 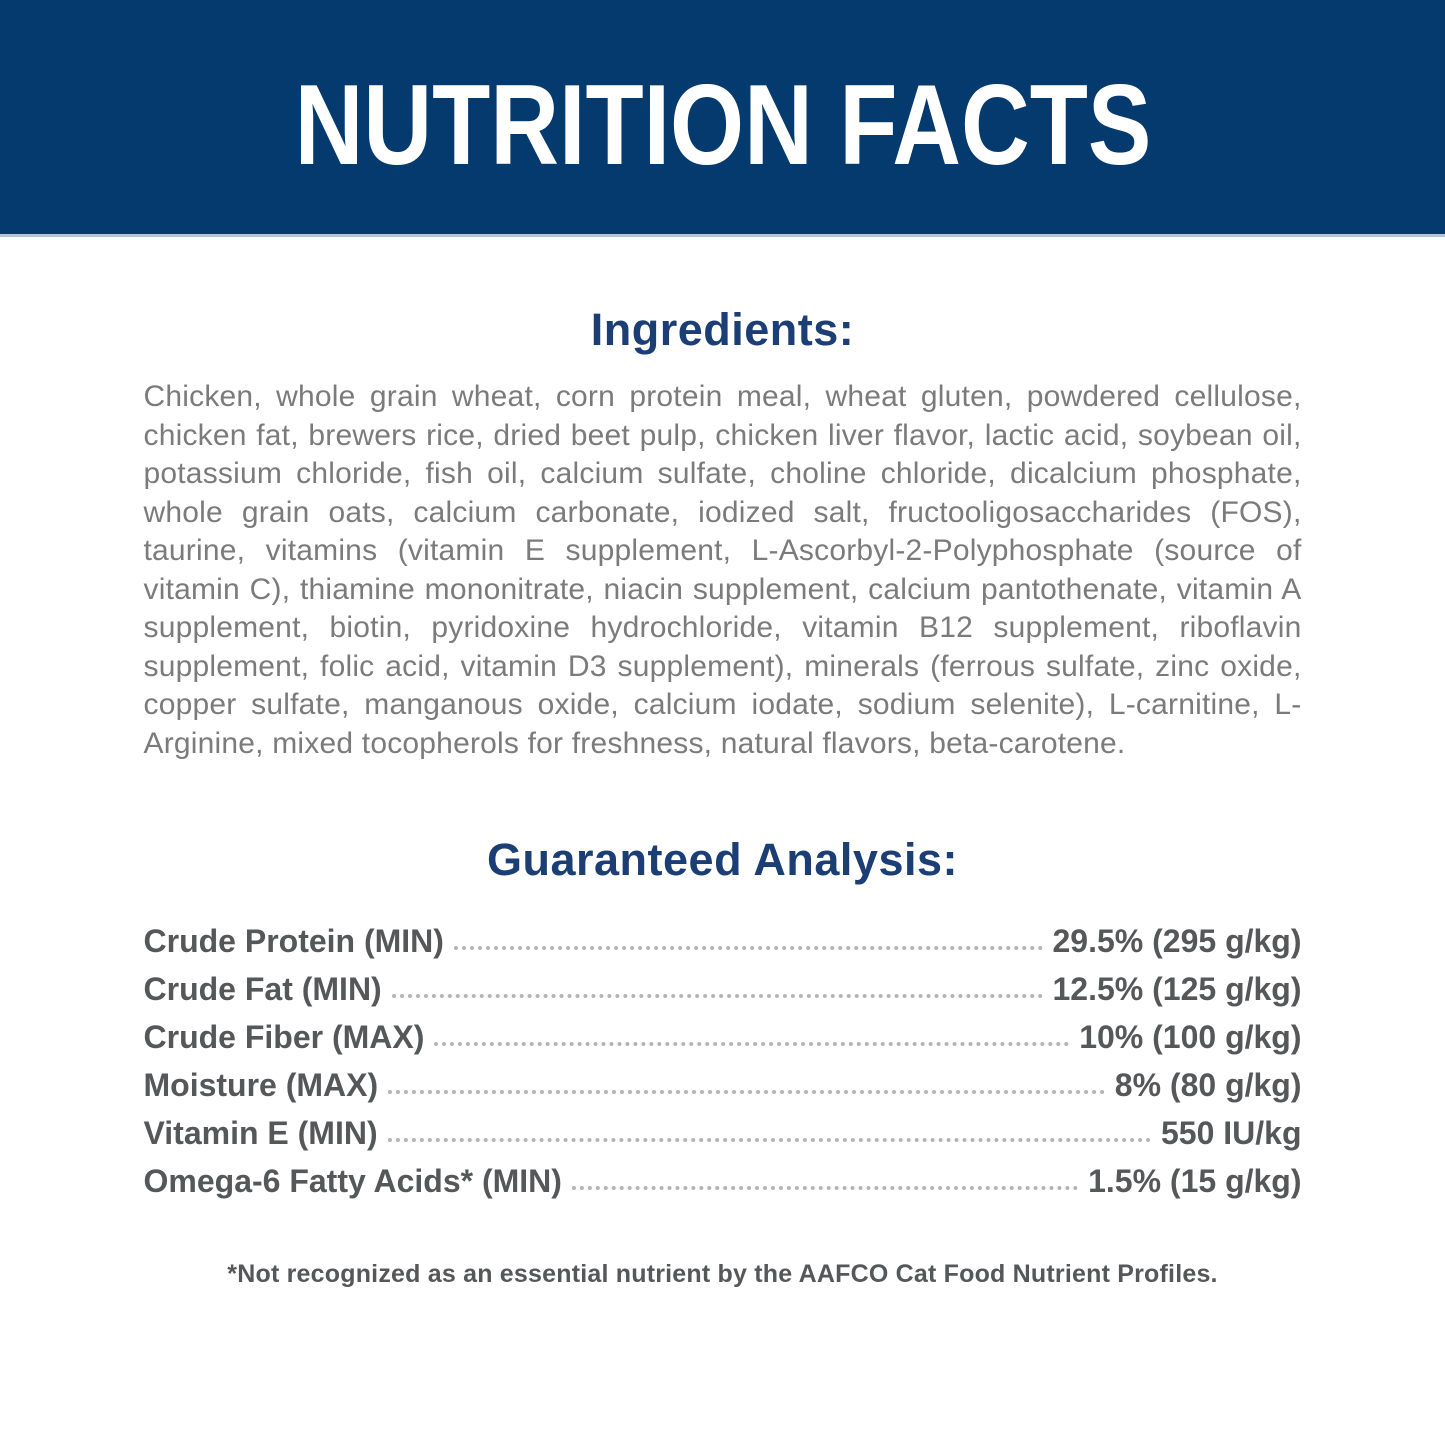 I want to click on analysis-value: 12.5% (125 g/kg), so click(x=1177, y=989).